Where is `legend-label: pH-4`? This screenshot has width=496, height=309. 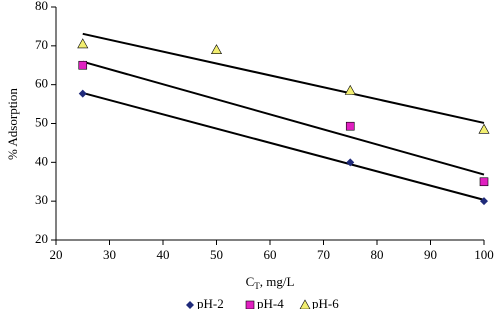 legend-label: pH-4 is located at coordinates (270, 302).